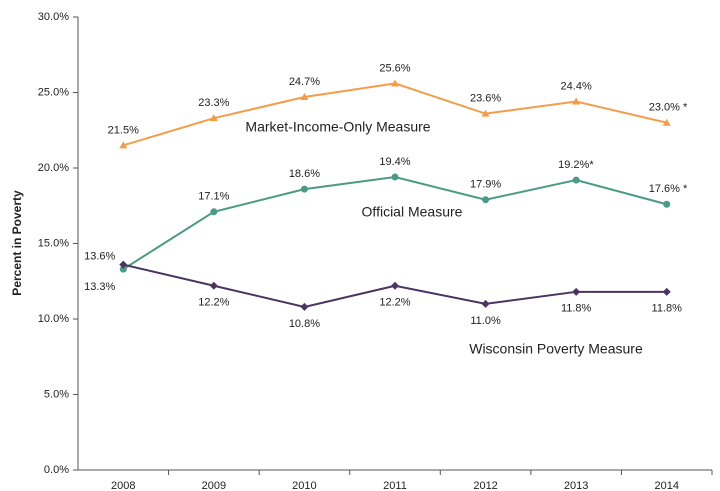 The image size is (720, 491). Describe the element at coordinates (213, 197) in the screenshot. I see `data-label: 17.1%` at that location.